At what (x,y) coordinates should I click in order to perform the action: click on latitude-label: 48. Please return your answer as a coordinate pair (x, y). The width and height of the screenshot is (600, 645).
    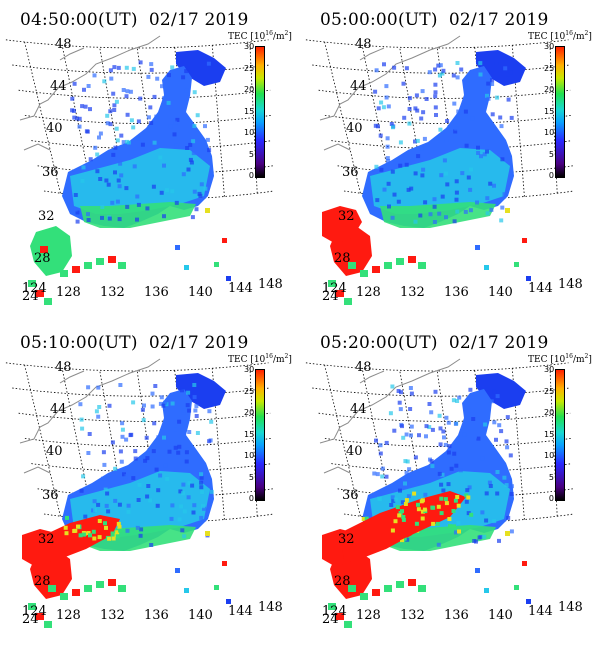
    Looking at the image, I should click on (63, 44).